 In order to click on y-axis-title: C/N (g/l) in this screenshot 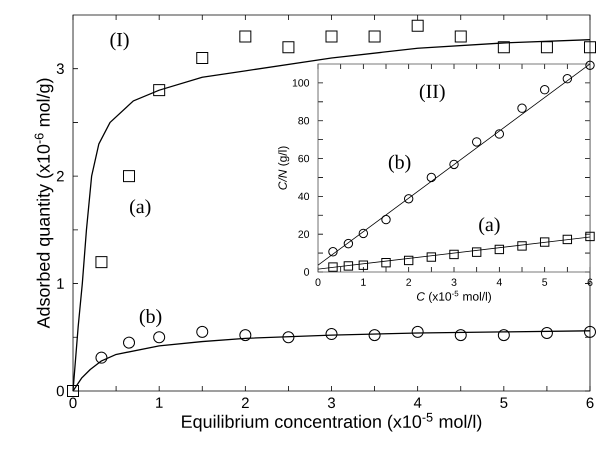, I will do `click(284, 168)`.